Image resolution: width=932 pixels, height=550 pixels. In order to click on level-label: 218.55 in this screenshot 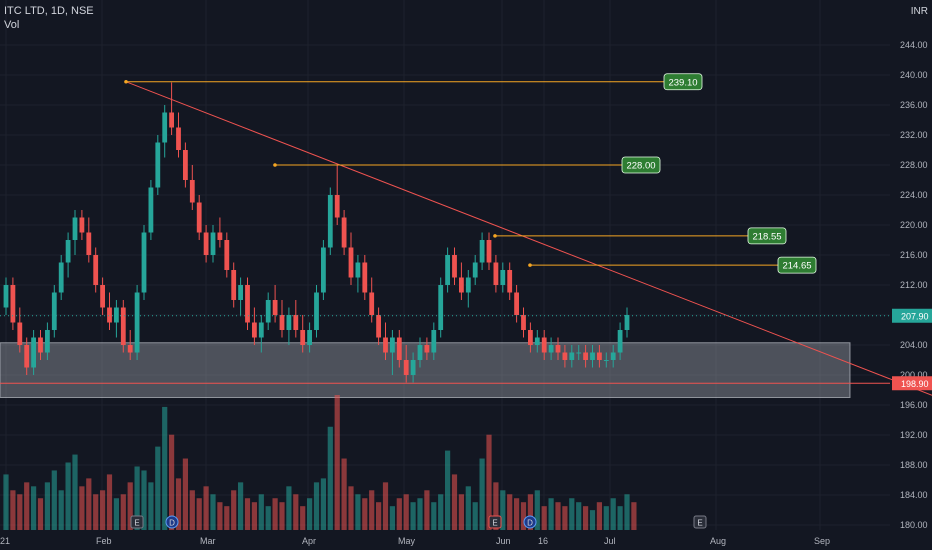, I will do `click(766, 236)`.